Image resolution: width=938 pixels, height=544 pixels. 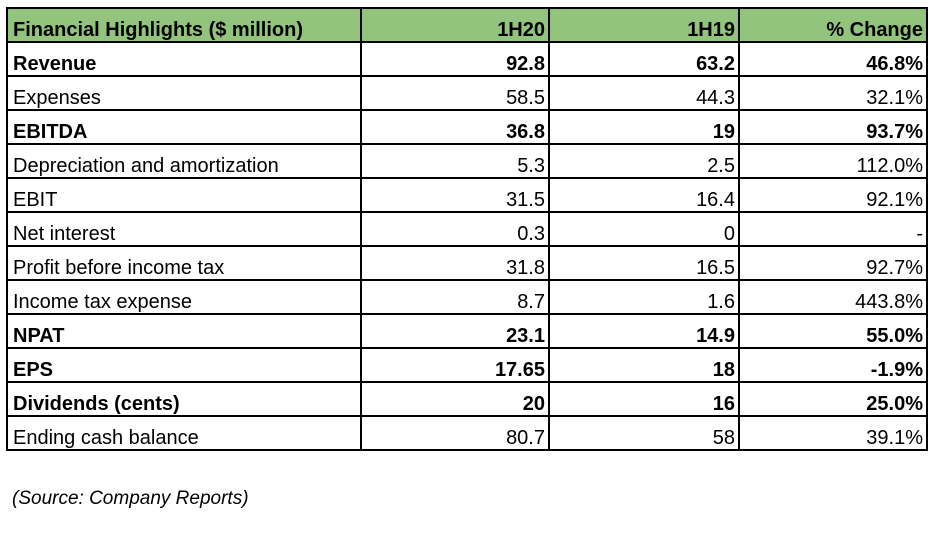 What do you see at coordinates (644, 25) in the screenshot?
I see `header-cell: 1H19` at bounding box center [644, 25].